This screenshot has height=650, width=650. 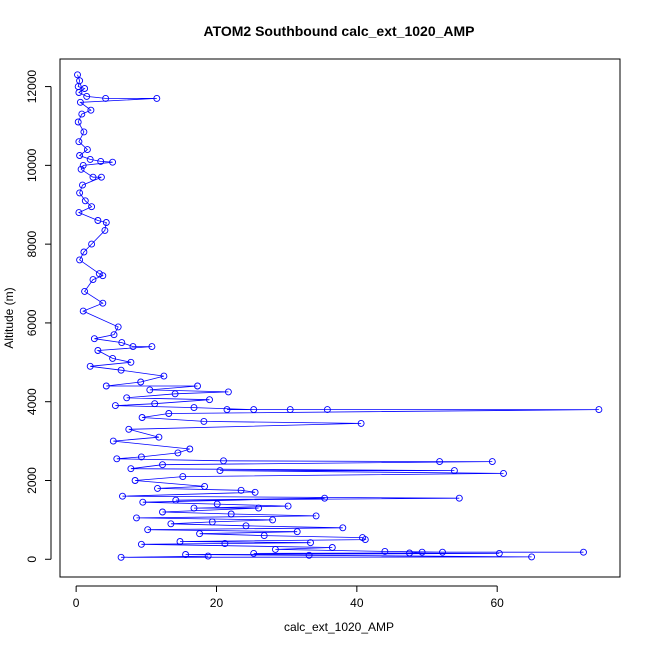 I want to click on y-tick-label: 12000, so click(x=32, y=87).